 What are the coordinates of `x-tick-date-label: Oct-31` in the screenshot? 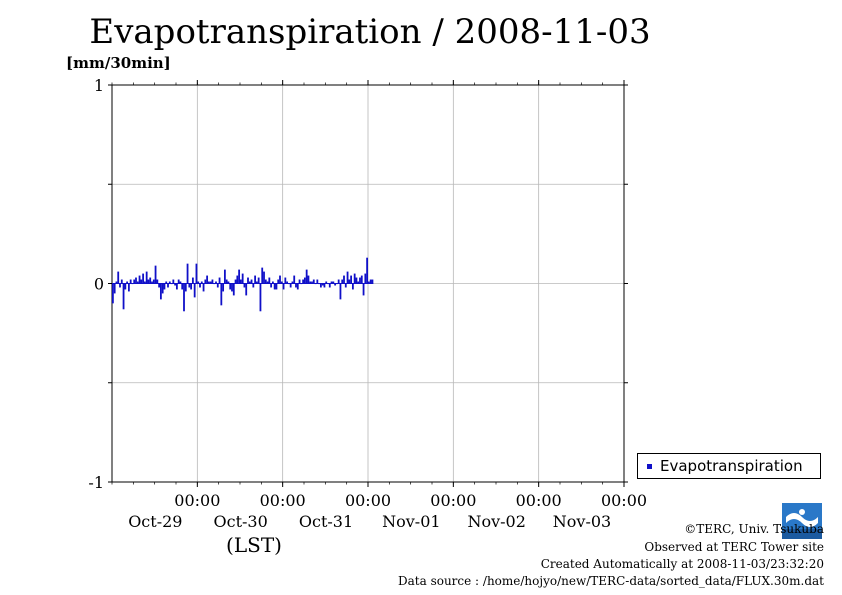 It's located at (326, 521).